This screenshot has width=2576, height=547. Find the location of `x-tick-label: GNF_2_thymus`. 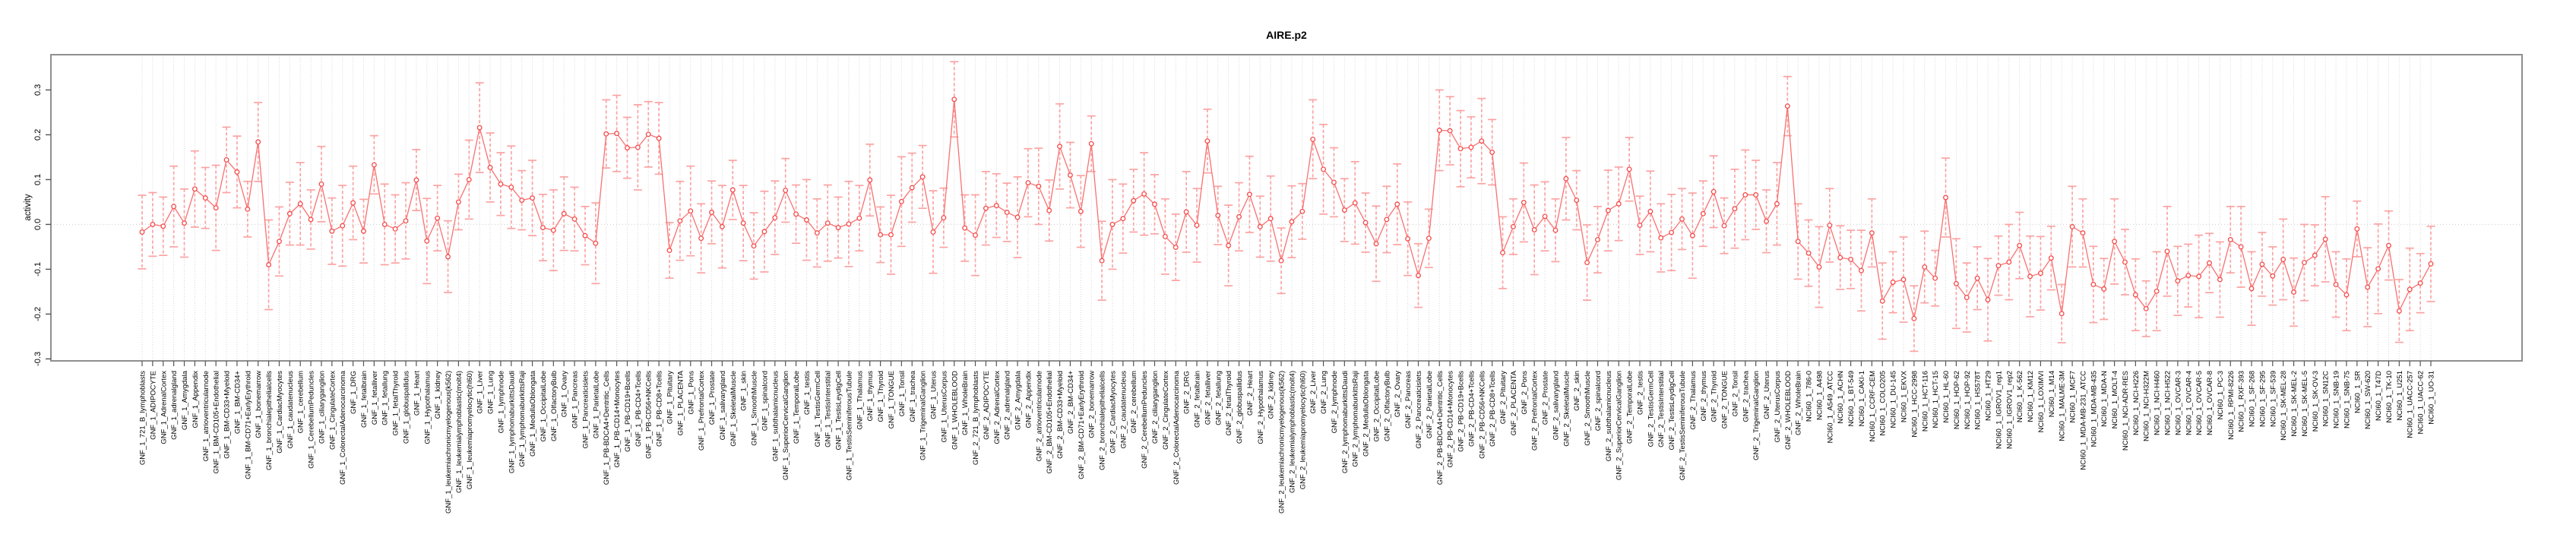

x-tick-label: GNF_2_thymus is located at coordinates (1704, 396).